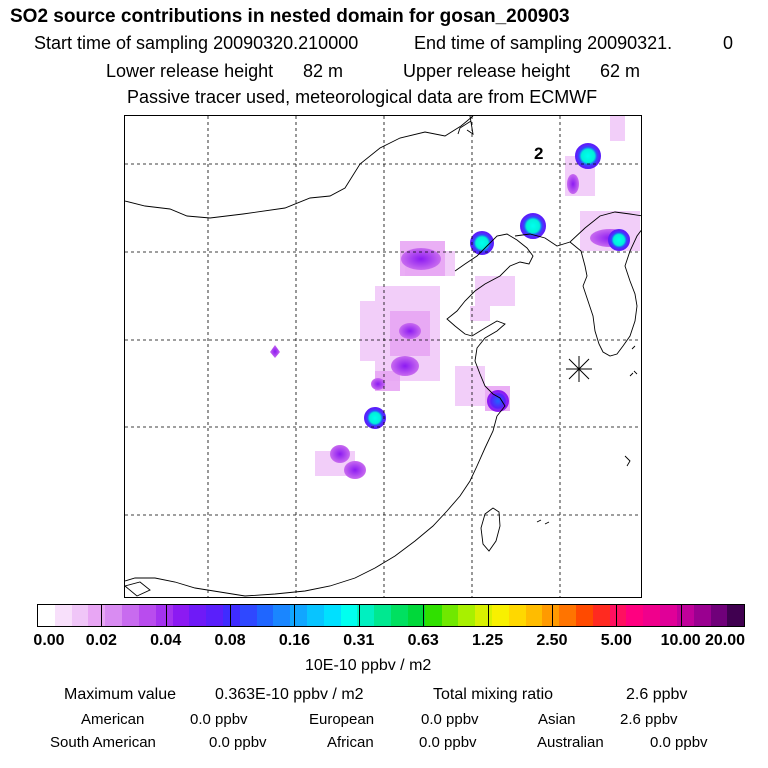 The image size is (768, 768). Describe the element at coordinates (323, 71) in the screenshot. I see `lower-height-value: 82 m` at that location.